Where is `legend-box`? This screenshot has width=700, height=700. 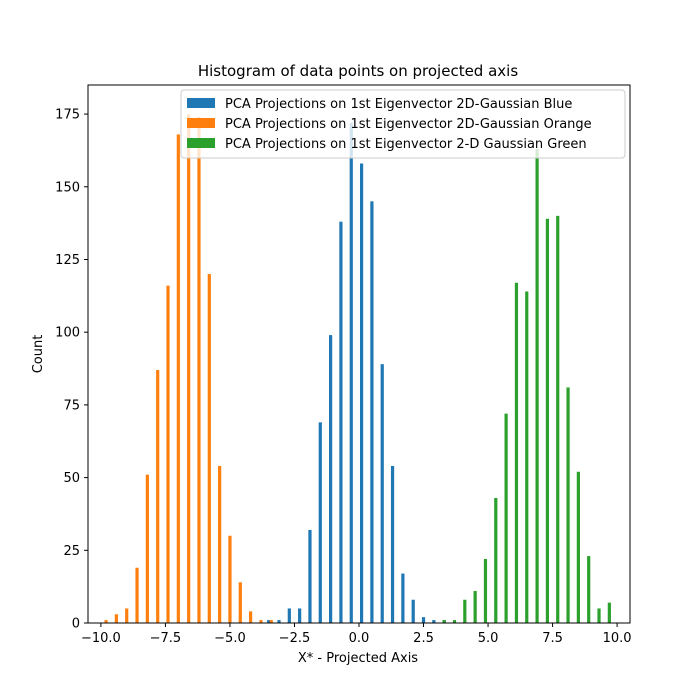
legend-box is located at coordinates (403, 124).